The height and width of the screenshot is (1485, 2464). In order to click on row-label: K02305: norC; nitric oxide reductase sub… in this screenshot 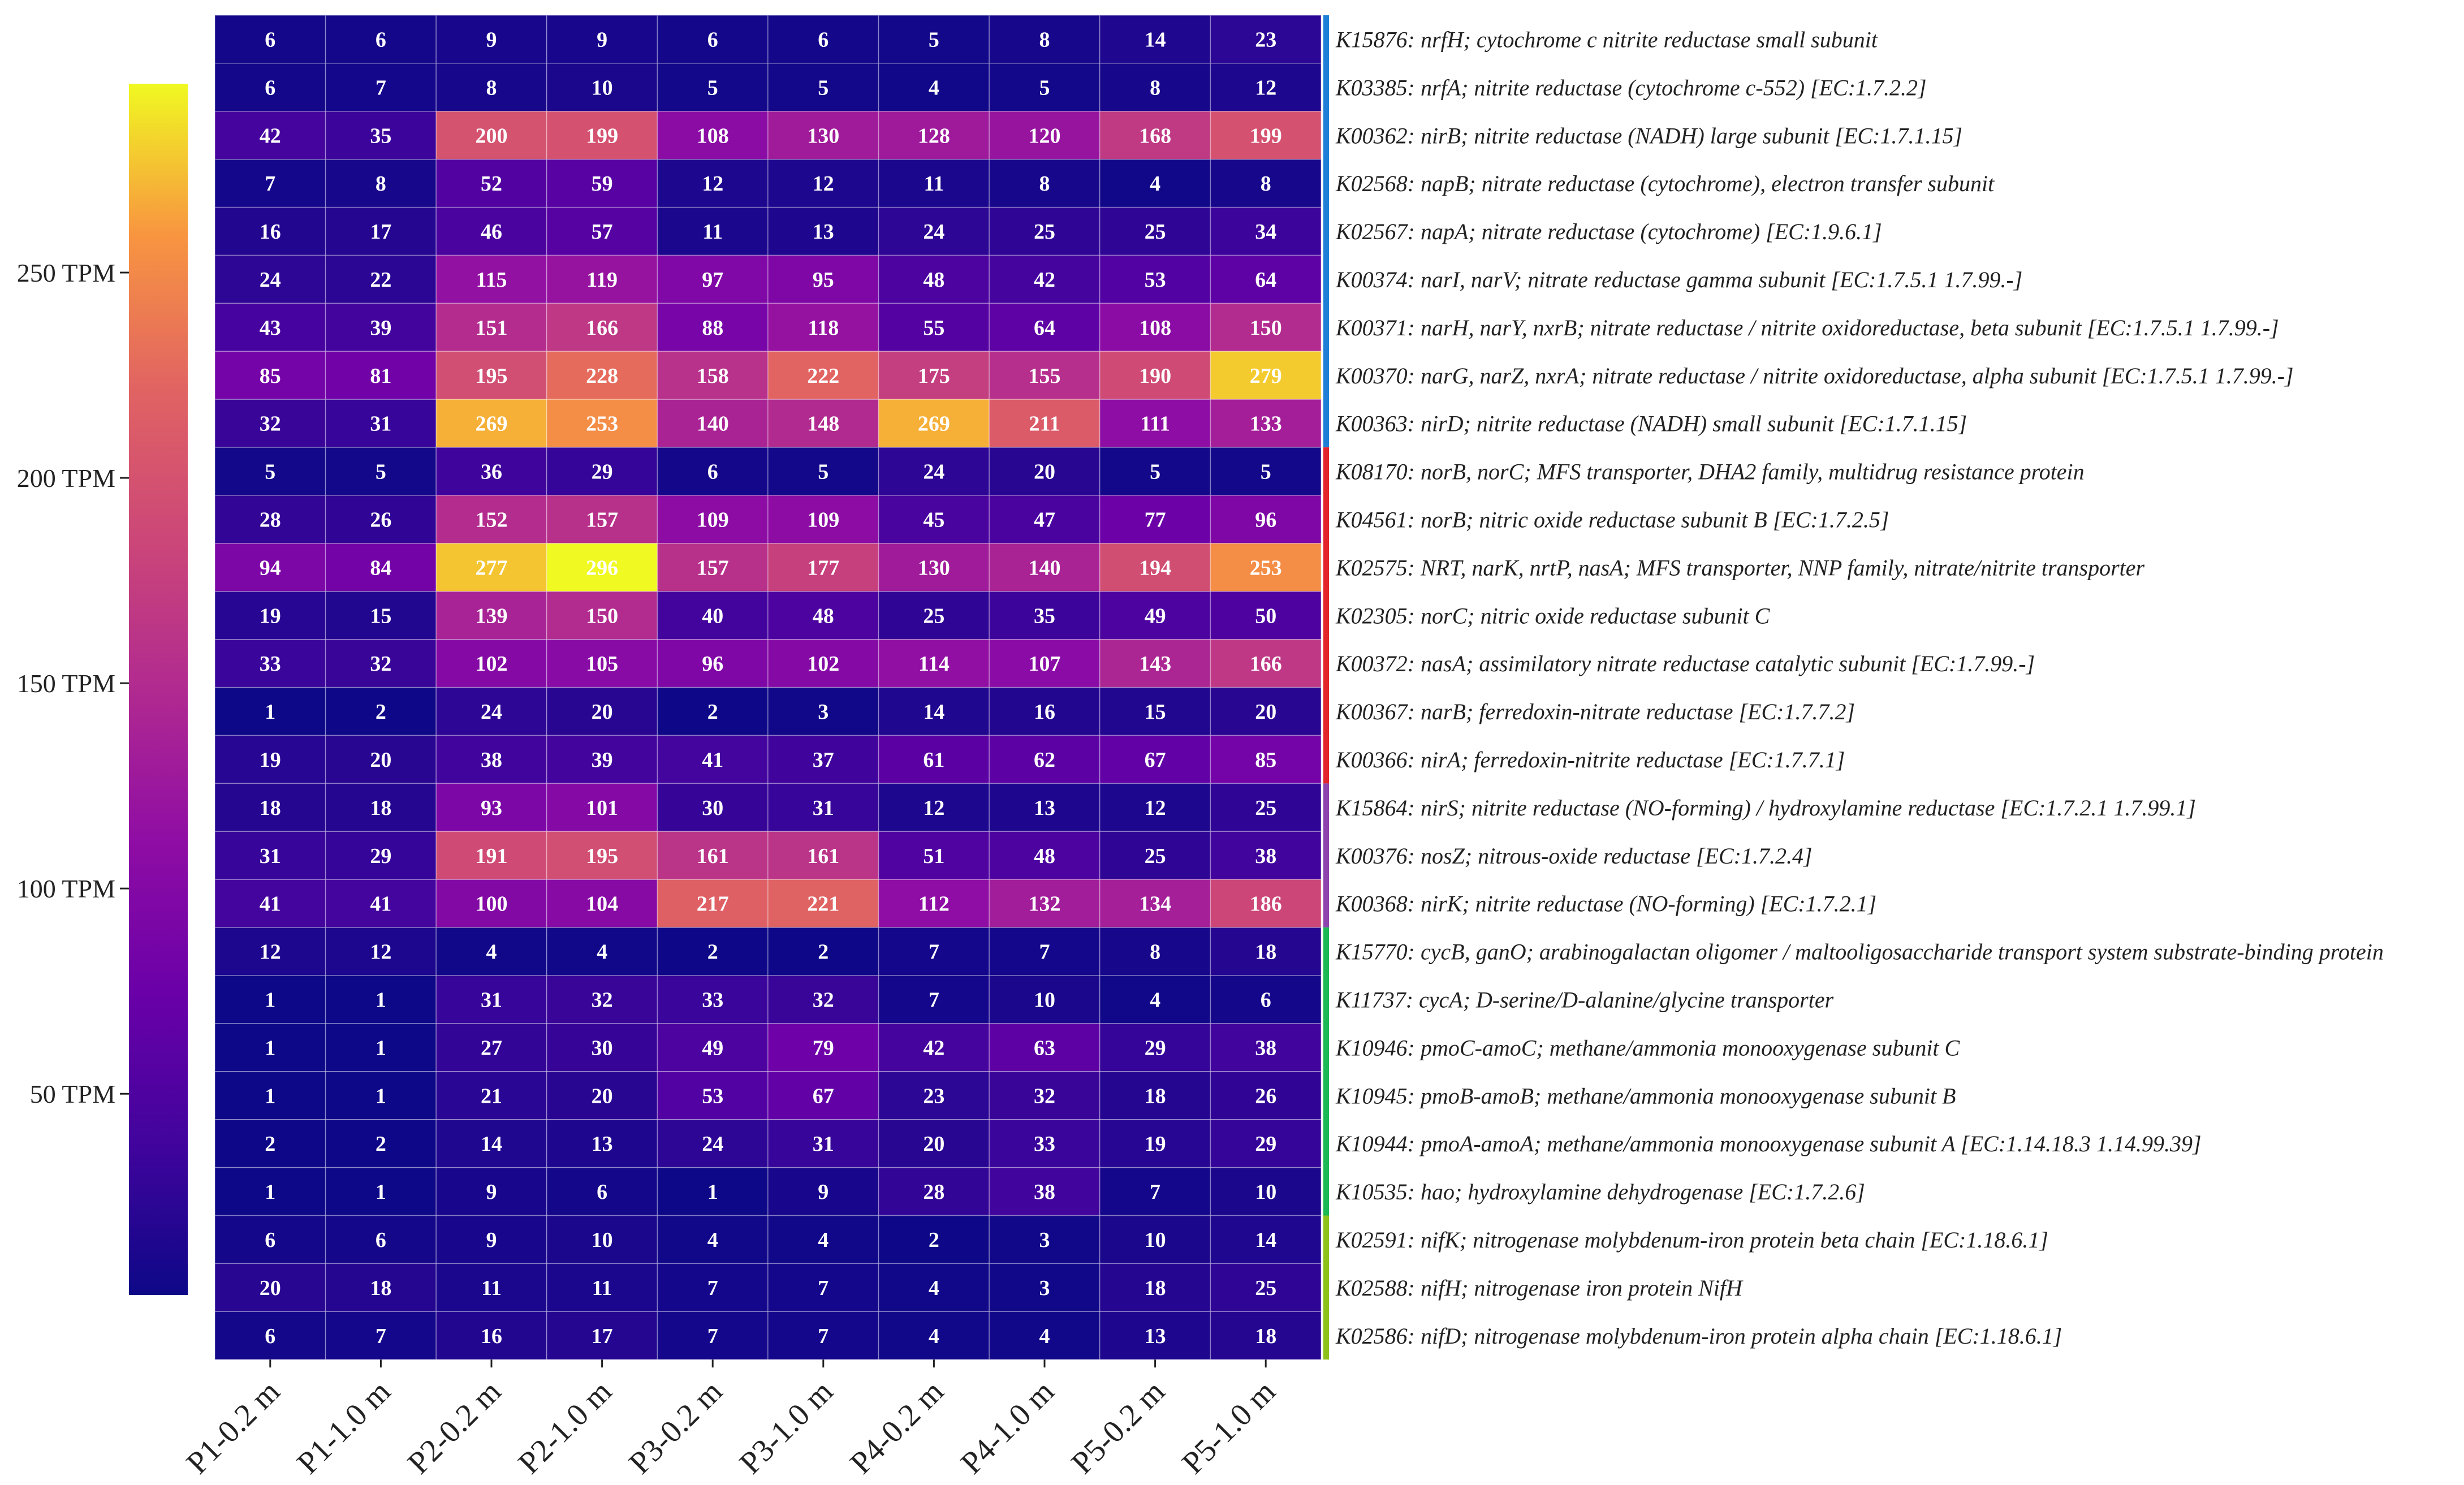, I will do `click(1553, 615)`.